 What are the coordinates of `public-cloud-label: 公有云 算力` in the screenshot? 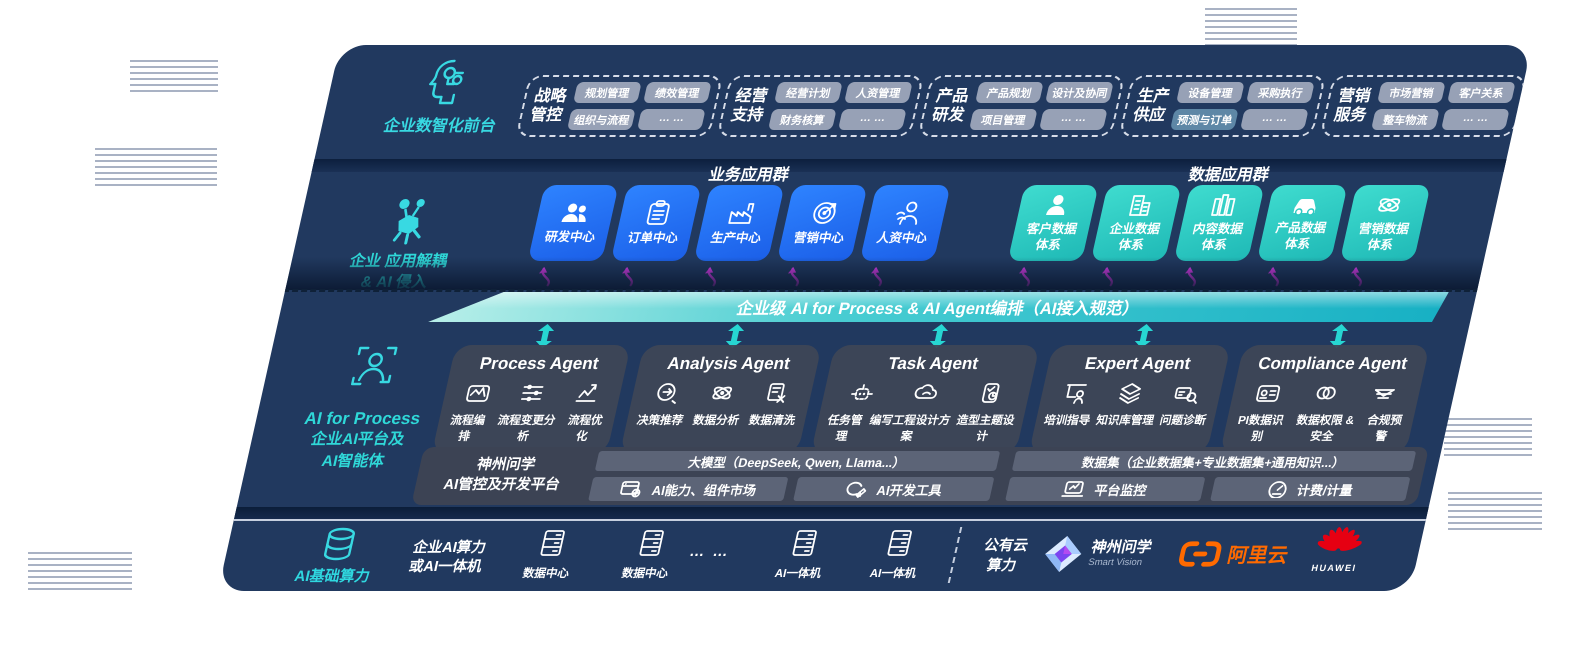 It's located at (1006, 556).